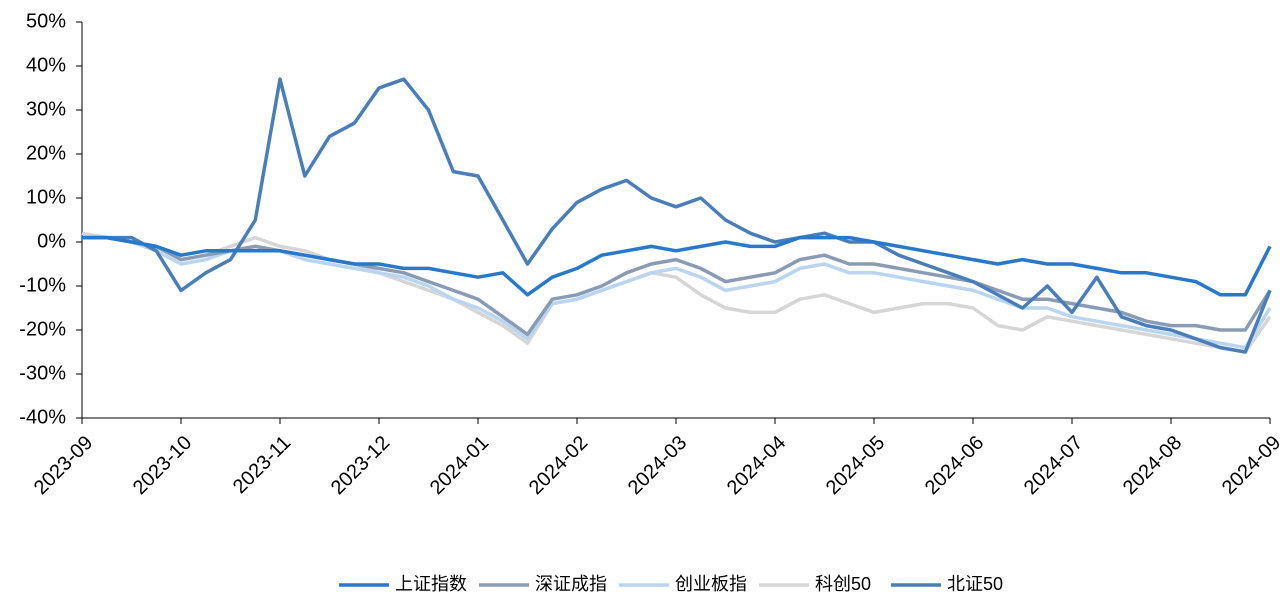 Image resolution: width=1282 pixels, height=598 pixels. Describe the element at coordinates (677, 266) in the screenshot. I see `series-line` at that location.